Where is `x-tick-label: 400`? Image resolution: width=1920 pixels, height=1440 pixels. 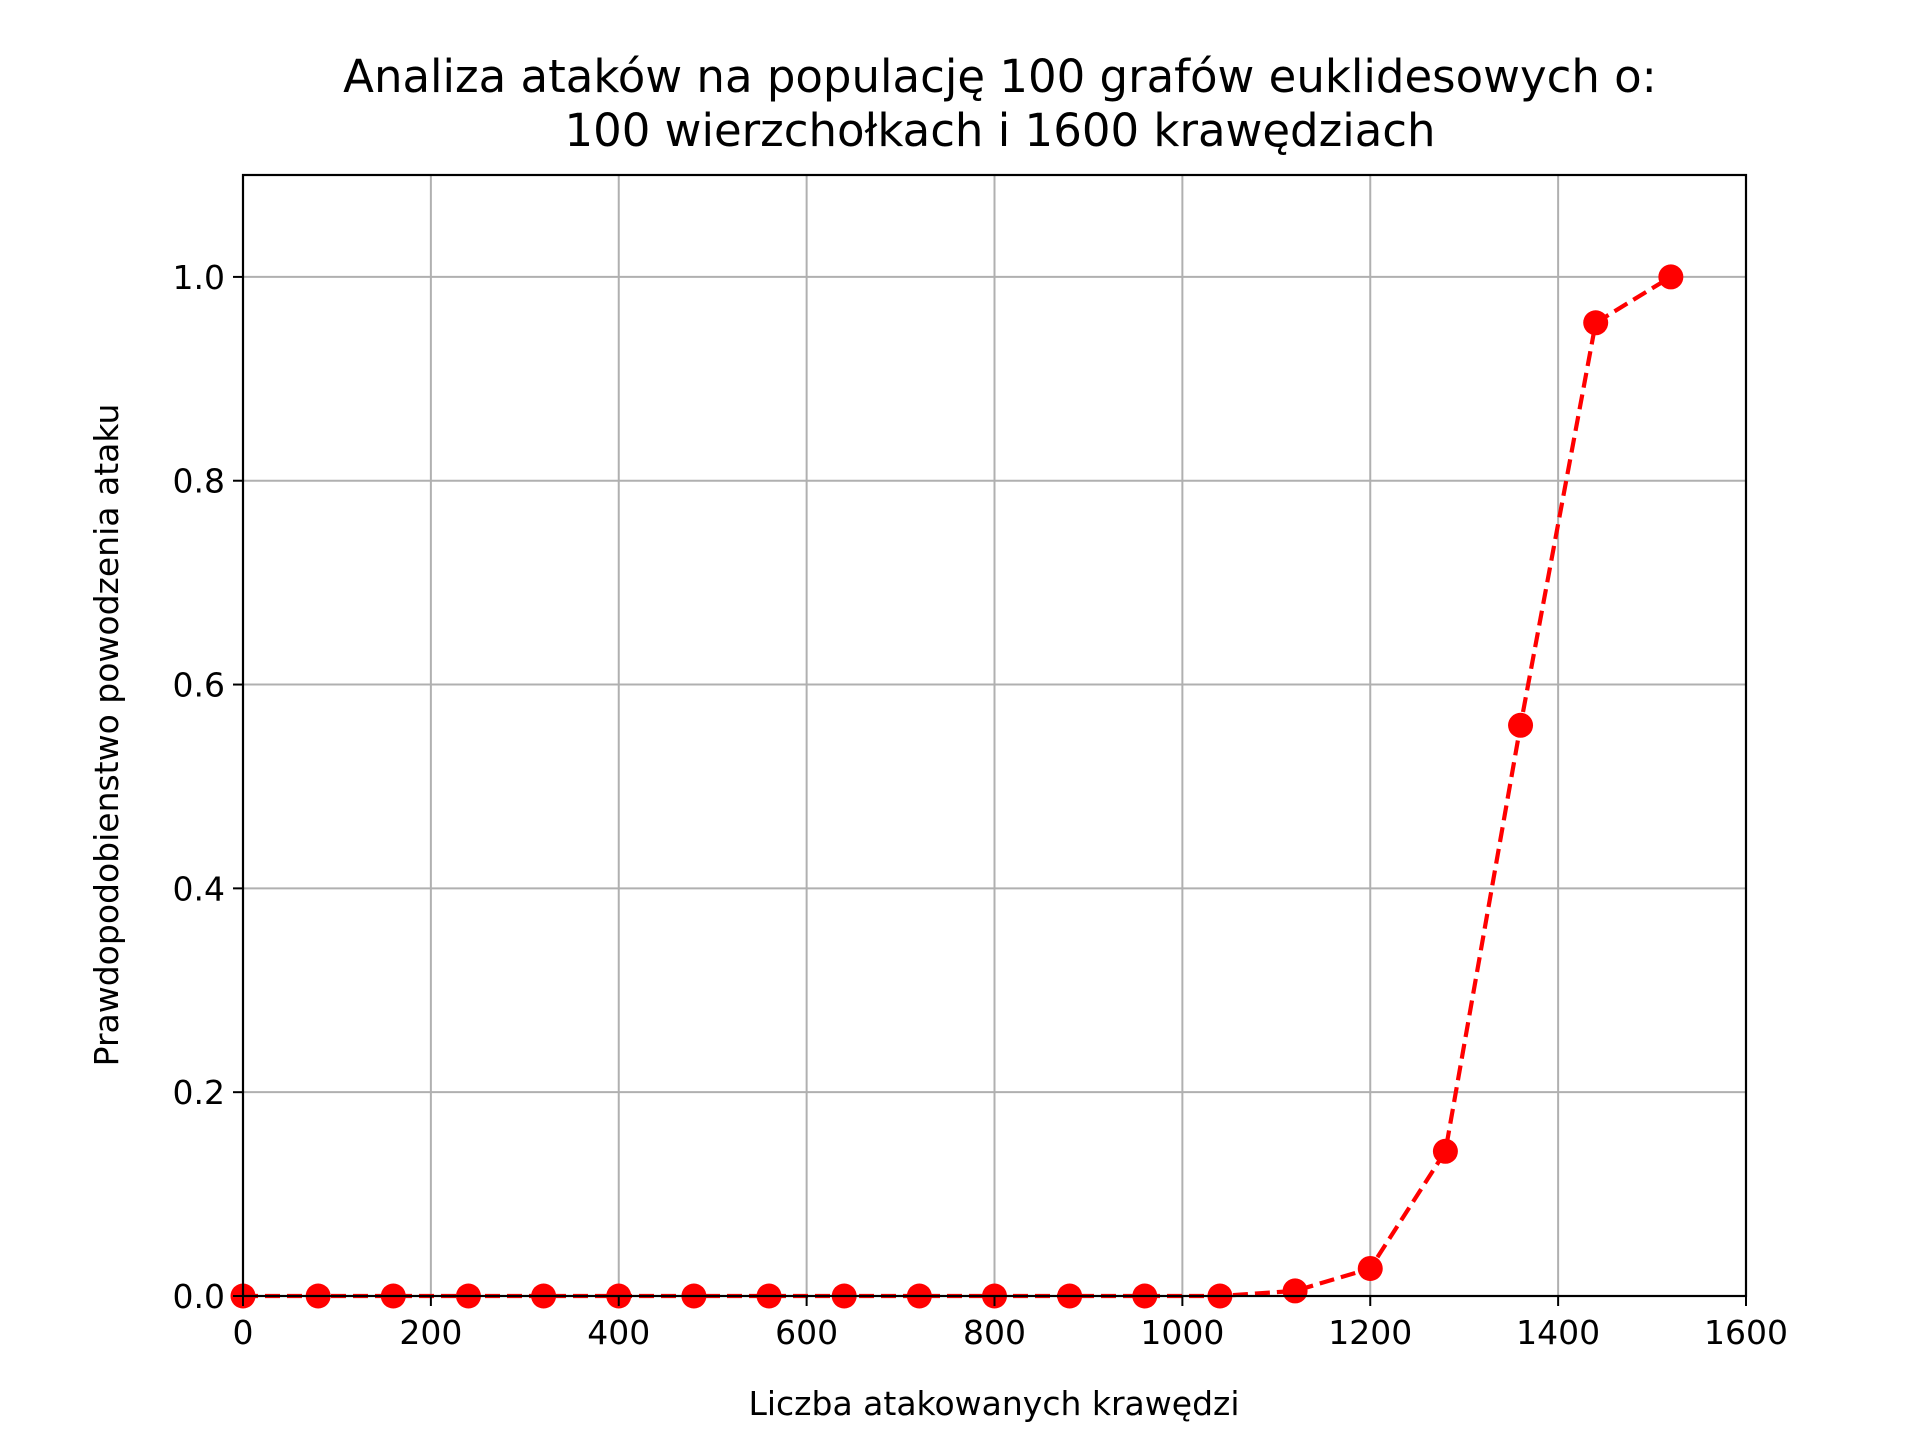 x-tick-label: 400 is located at coordinates (618, 1332).